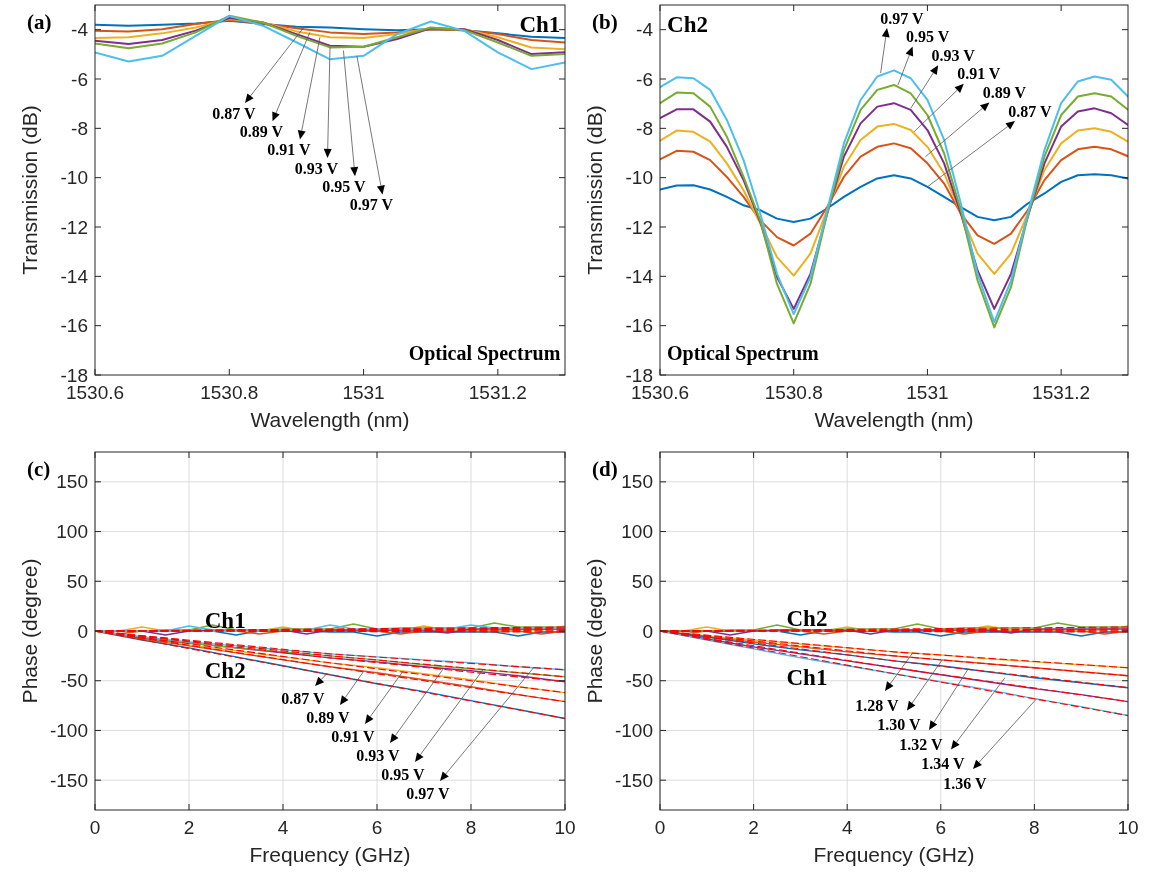  What do you see at coordinates (39, 22) in the screenshot?
I see `chart-title: (a)` at bounding box center [39, 22].